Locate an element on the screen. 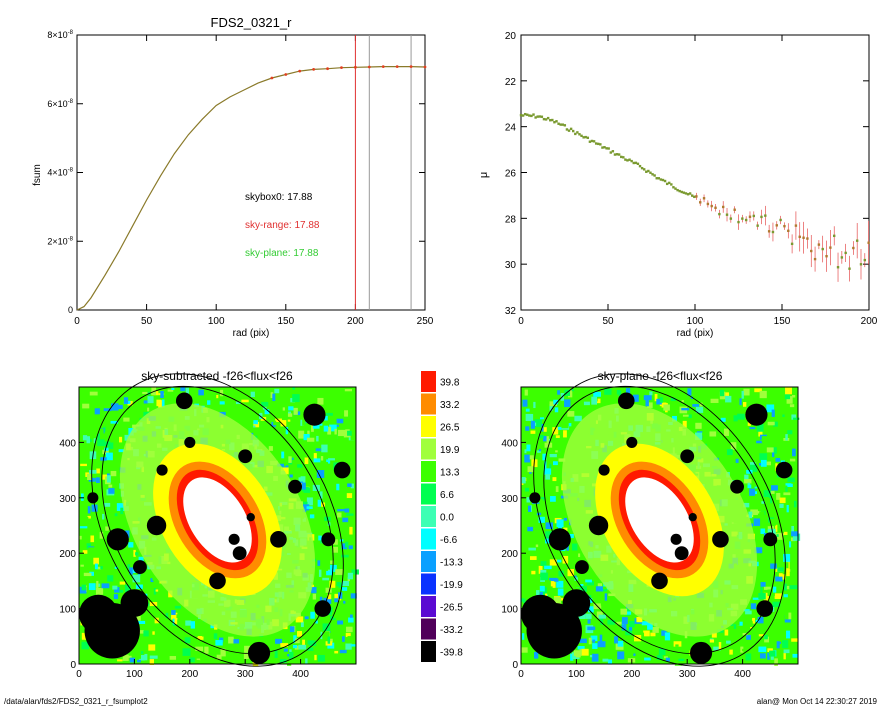 This screenshot has height=708, width=885. colorbar-label: 33.2 is located at coordinates (450, 405).